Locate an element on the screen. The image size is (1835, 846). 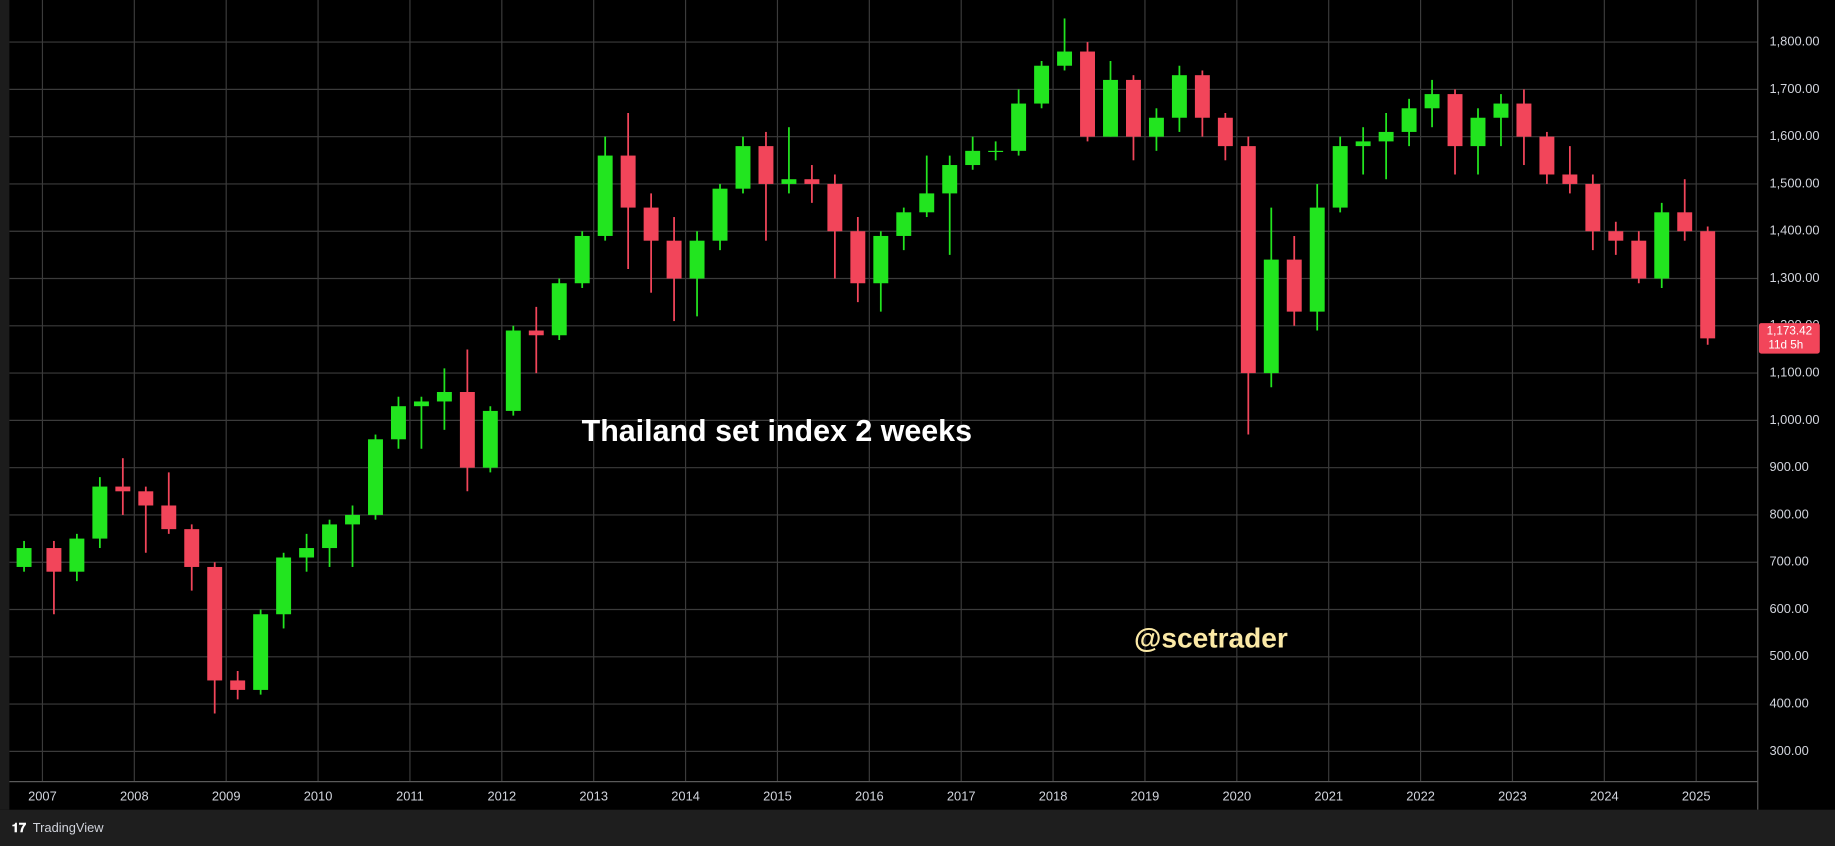
x-tick-label: 2009 is located at coordinates (226, 795).